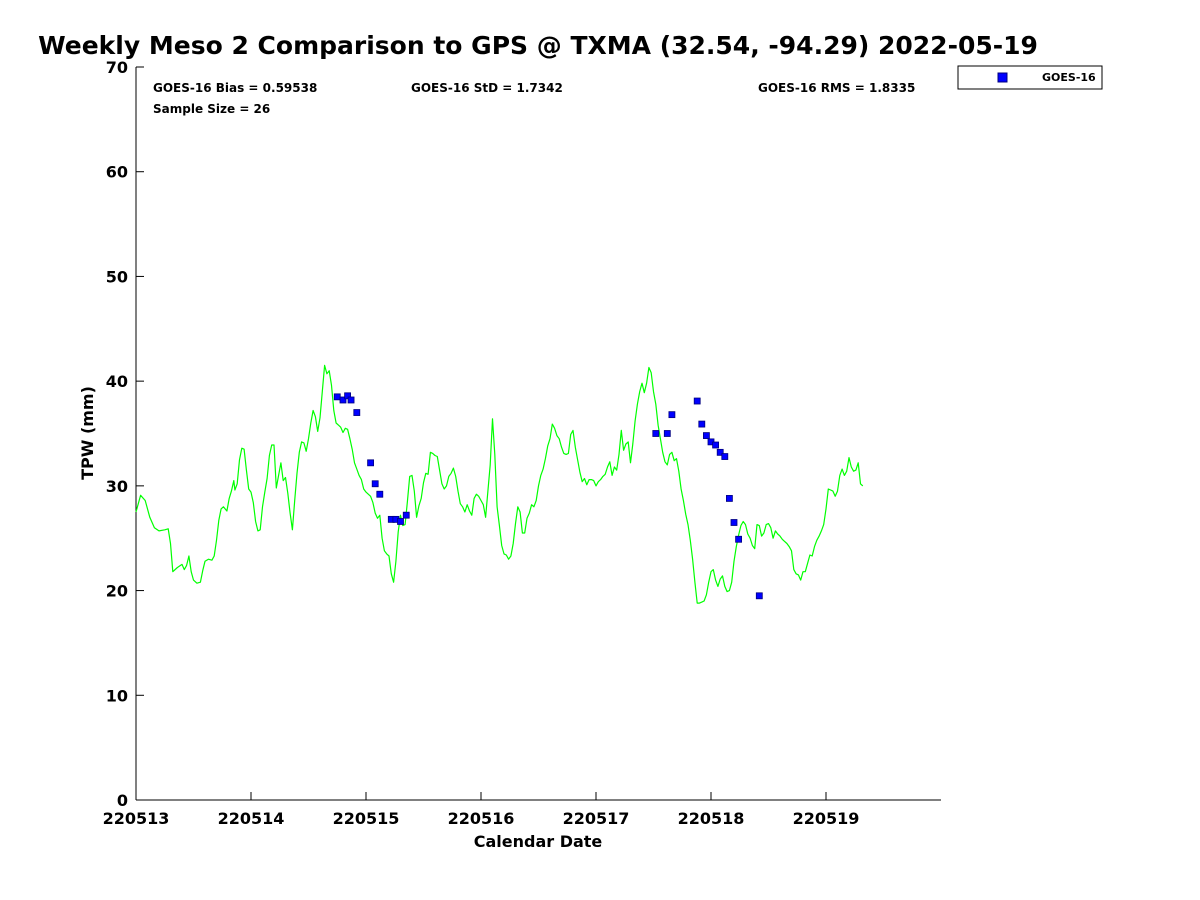 The width and height of the screenshot is (1200, 900). Describe the element at coordinates (117, 591) in the screenshot. I see `y-tick-label: 20` at that location.